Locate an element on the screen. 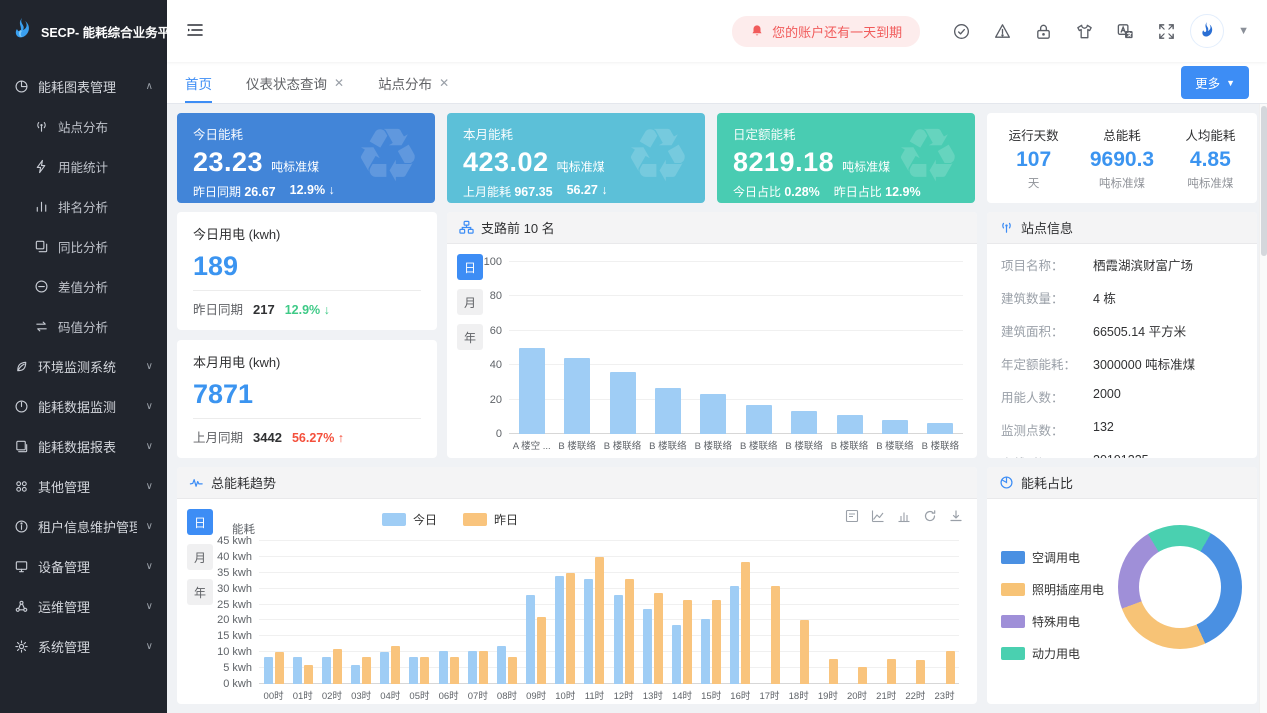  bar-group-00时 is located at coordinates (273, 612).